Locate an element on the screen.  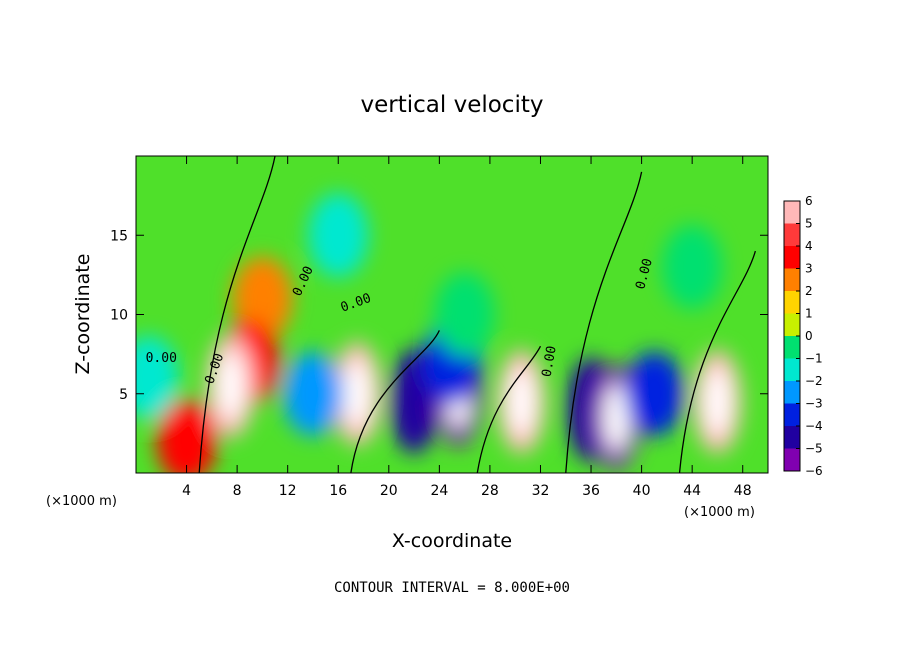
x-tick-label: 12 is located at coordinates (288, 491).